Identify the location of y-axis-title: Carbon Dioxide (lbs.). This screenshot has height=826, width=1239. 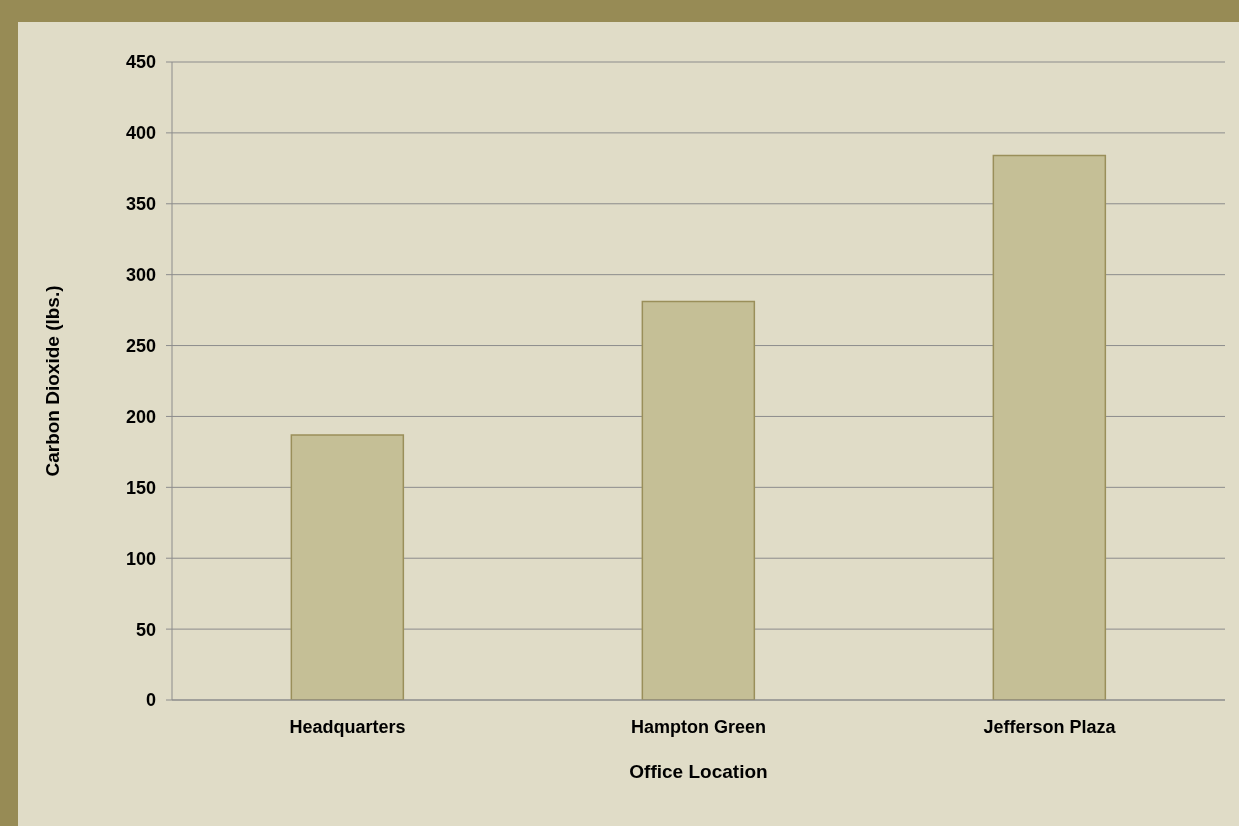
(52, 381).